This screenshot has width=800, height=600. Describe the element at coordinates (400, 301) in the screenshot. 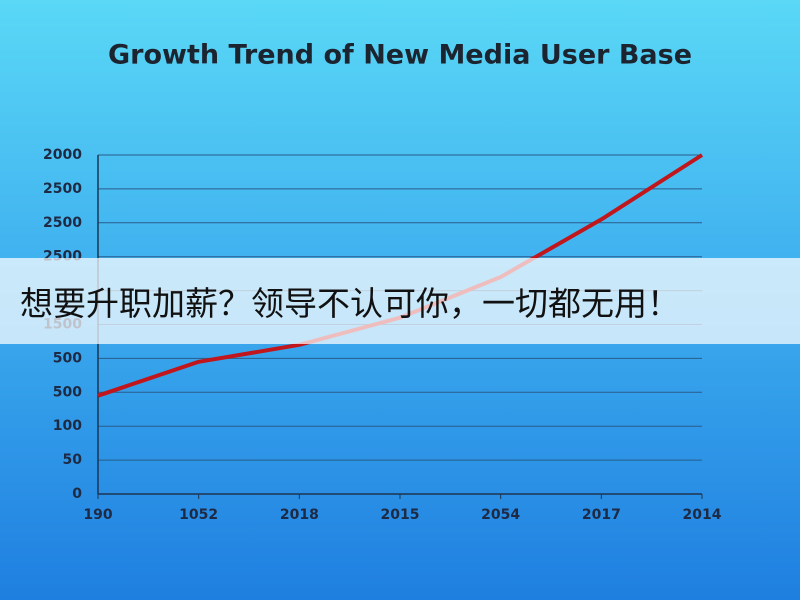

I see `overlay-banner: 想要升职加薪？领导不认可你，一切都无用！` at that location.